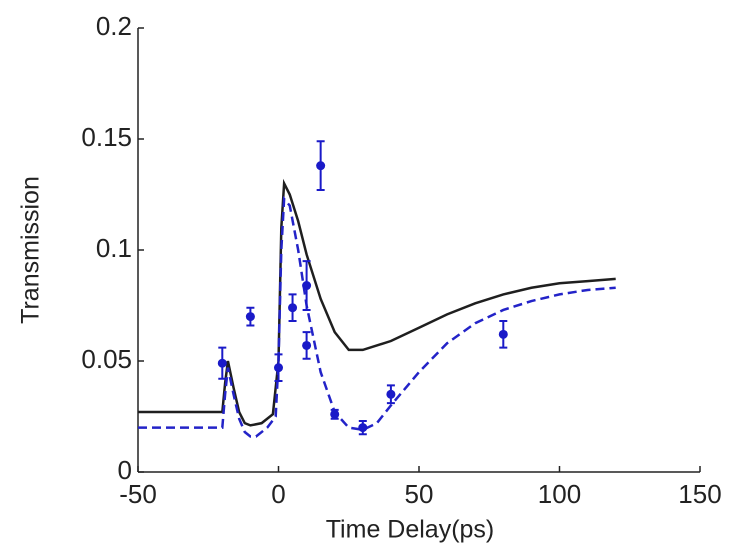 The image size is (738, 558). I want to click on x-tick-label: 100, so click(559, 494).